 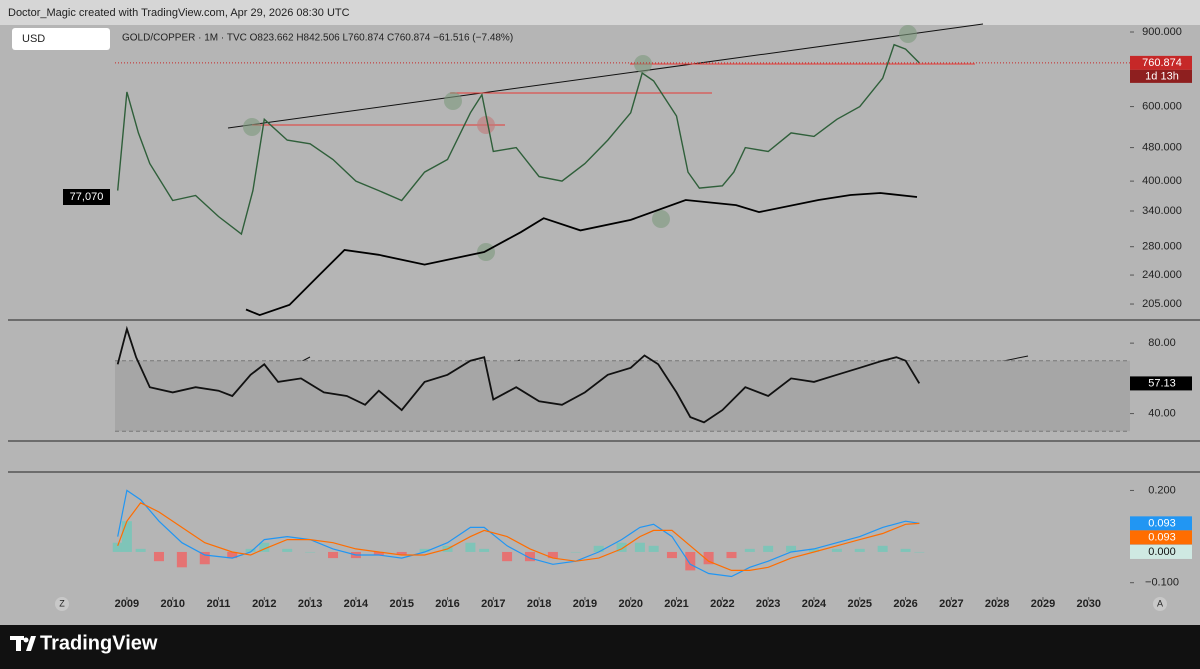 What do you see at coordinates (356, 604) in the screenshot?
I see `x-tick-label: 2014` at bounding box center [356, 604].